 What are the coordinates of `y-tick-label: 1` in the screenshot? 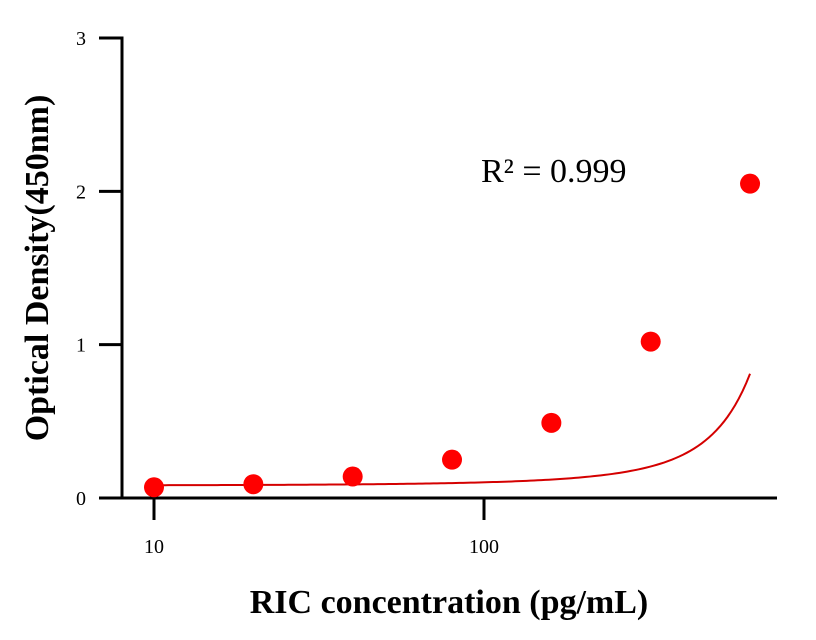 It's located at (81, 346).